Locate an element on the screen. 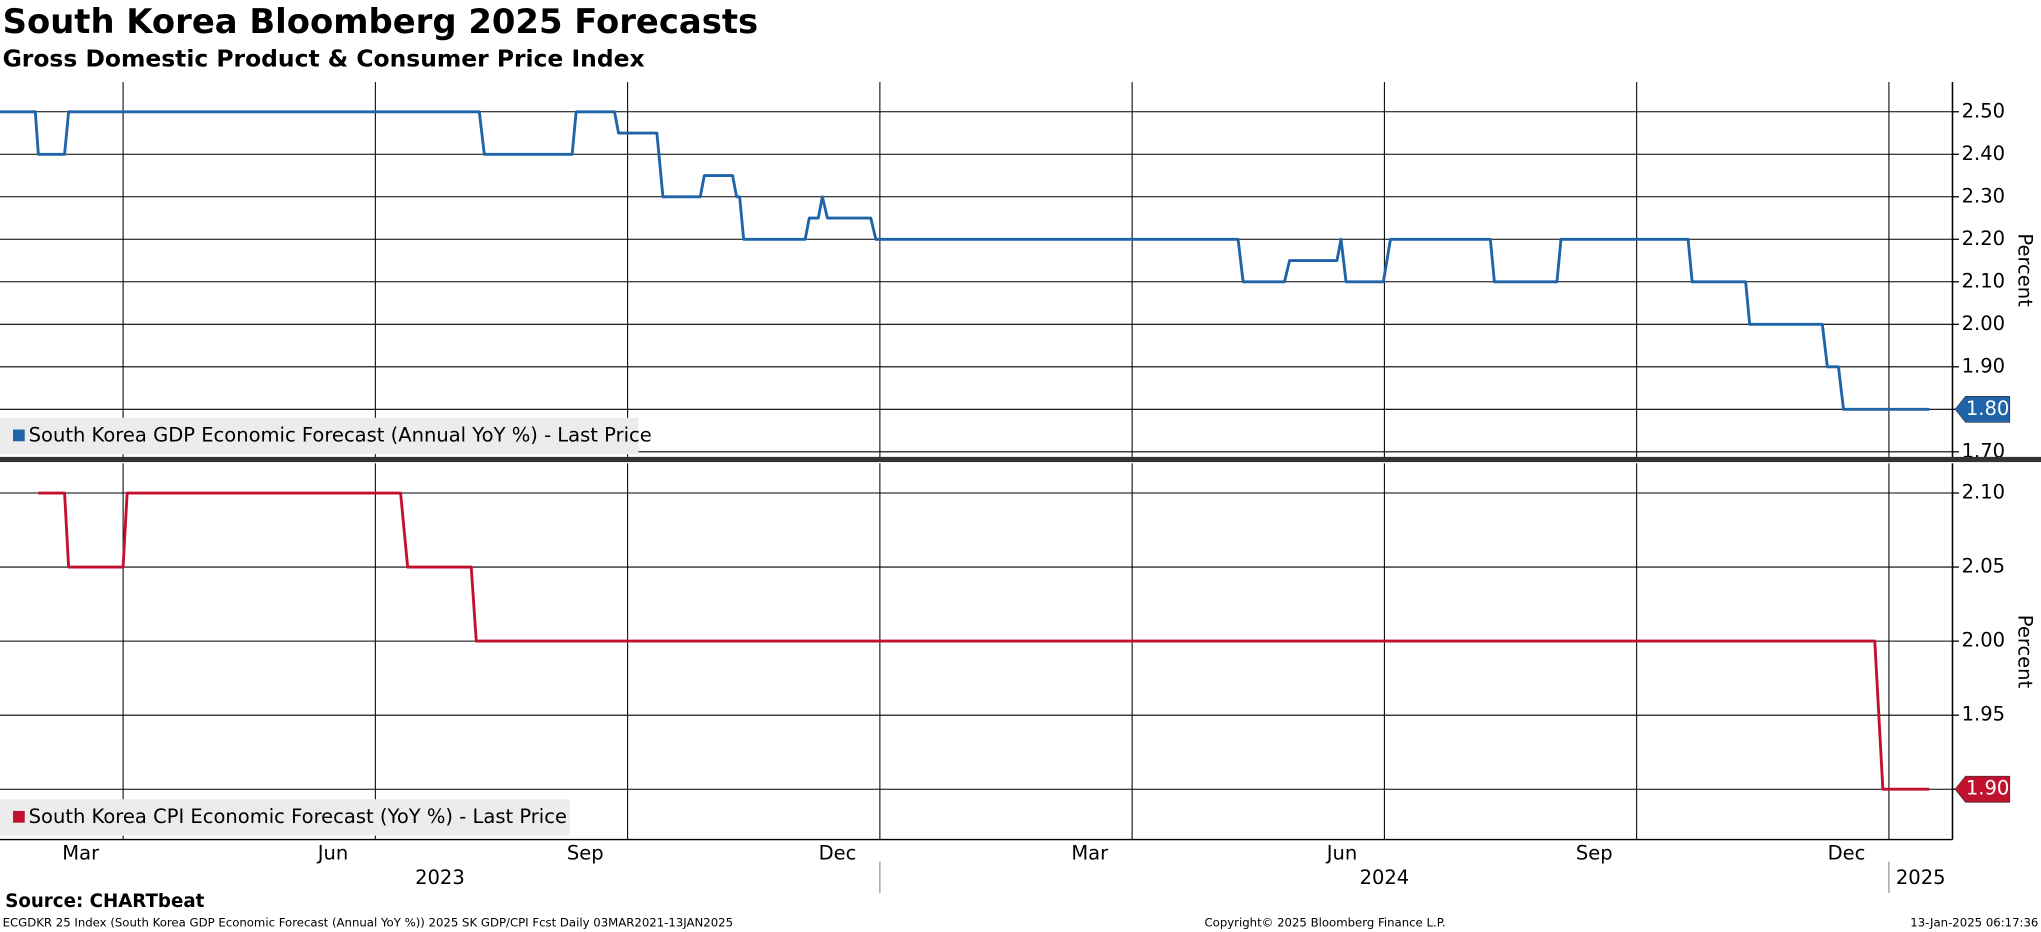  y-tick-label: 1.95 is located at coordinates (1983, 714).